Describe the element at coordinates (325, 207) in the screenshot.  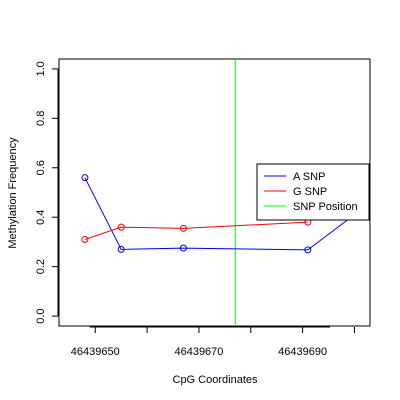
I see `legend-label-snp-position: SNP Position` at that location.